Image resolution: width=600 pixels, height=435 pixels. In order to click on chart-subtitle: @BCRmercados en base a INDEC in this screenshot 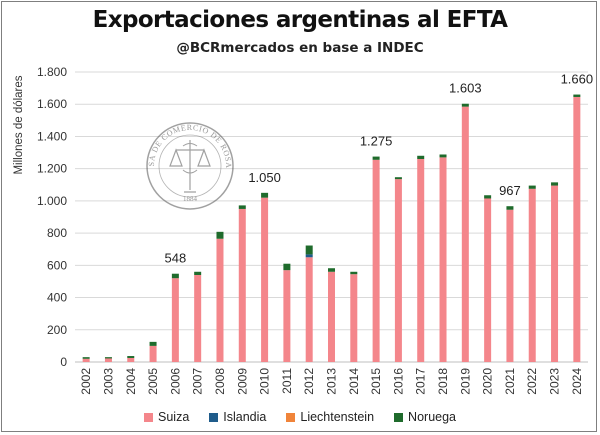, I will do `click(300, 48)`.